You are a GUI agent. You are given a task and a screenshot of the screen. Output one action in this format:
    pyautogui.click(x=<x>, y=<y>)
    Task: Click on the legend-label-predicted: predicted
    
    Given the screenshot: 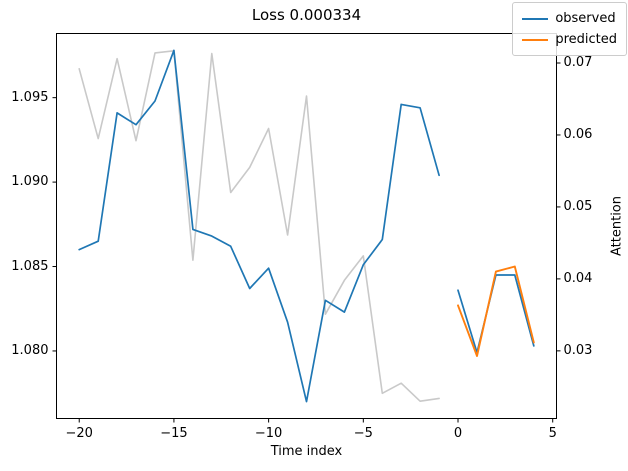 What is the action you would take?
    pyautogui.click(x=586, y=39)
    